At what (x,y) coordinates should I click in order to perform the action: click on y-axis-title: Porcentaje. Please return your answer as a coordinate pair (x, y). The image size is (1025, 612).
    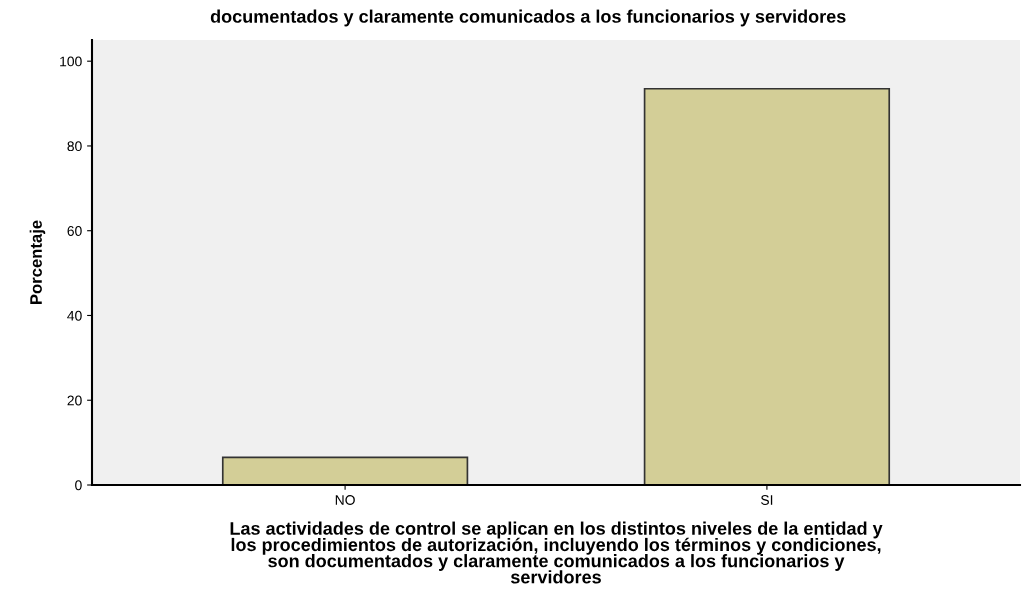
    Looking at the image, I should click on (37, 262).